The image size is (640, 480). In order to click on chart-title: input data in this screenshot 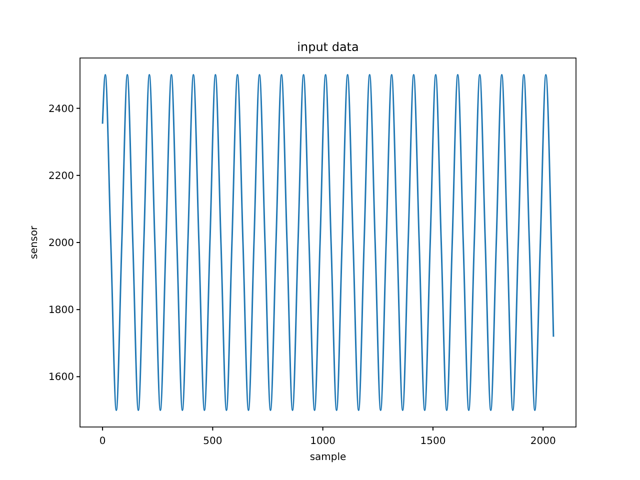, I will do `click(328, 47)`.